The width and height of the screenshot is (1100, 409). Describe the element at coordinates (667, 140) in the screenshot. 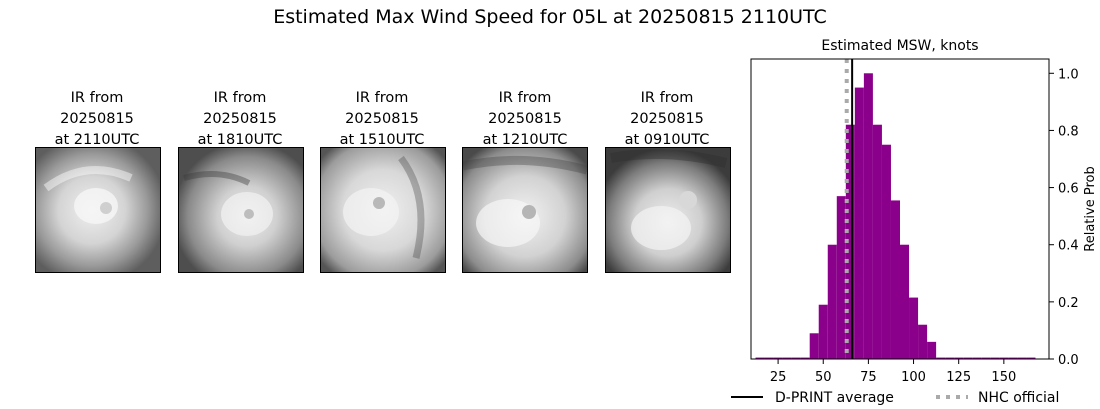

I see `ir-panel-time: at 0910UTC` at that location.